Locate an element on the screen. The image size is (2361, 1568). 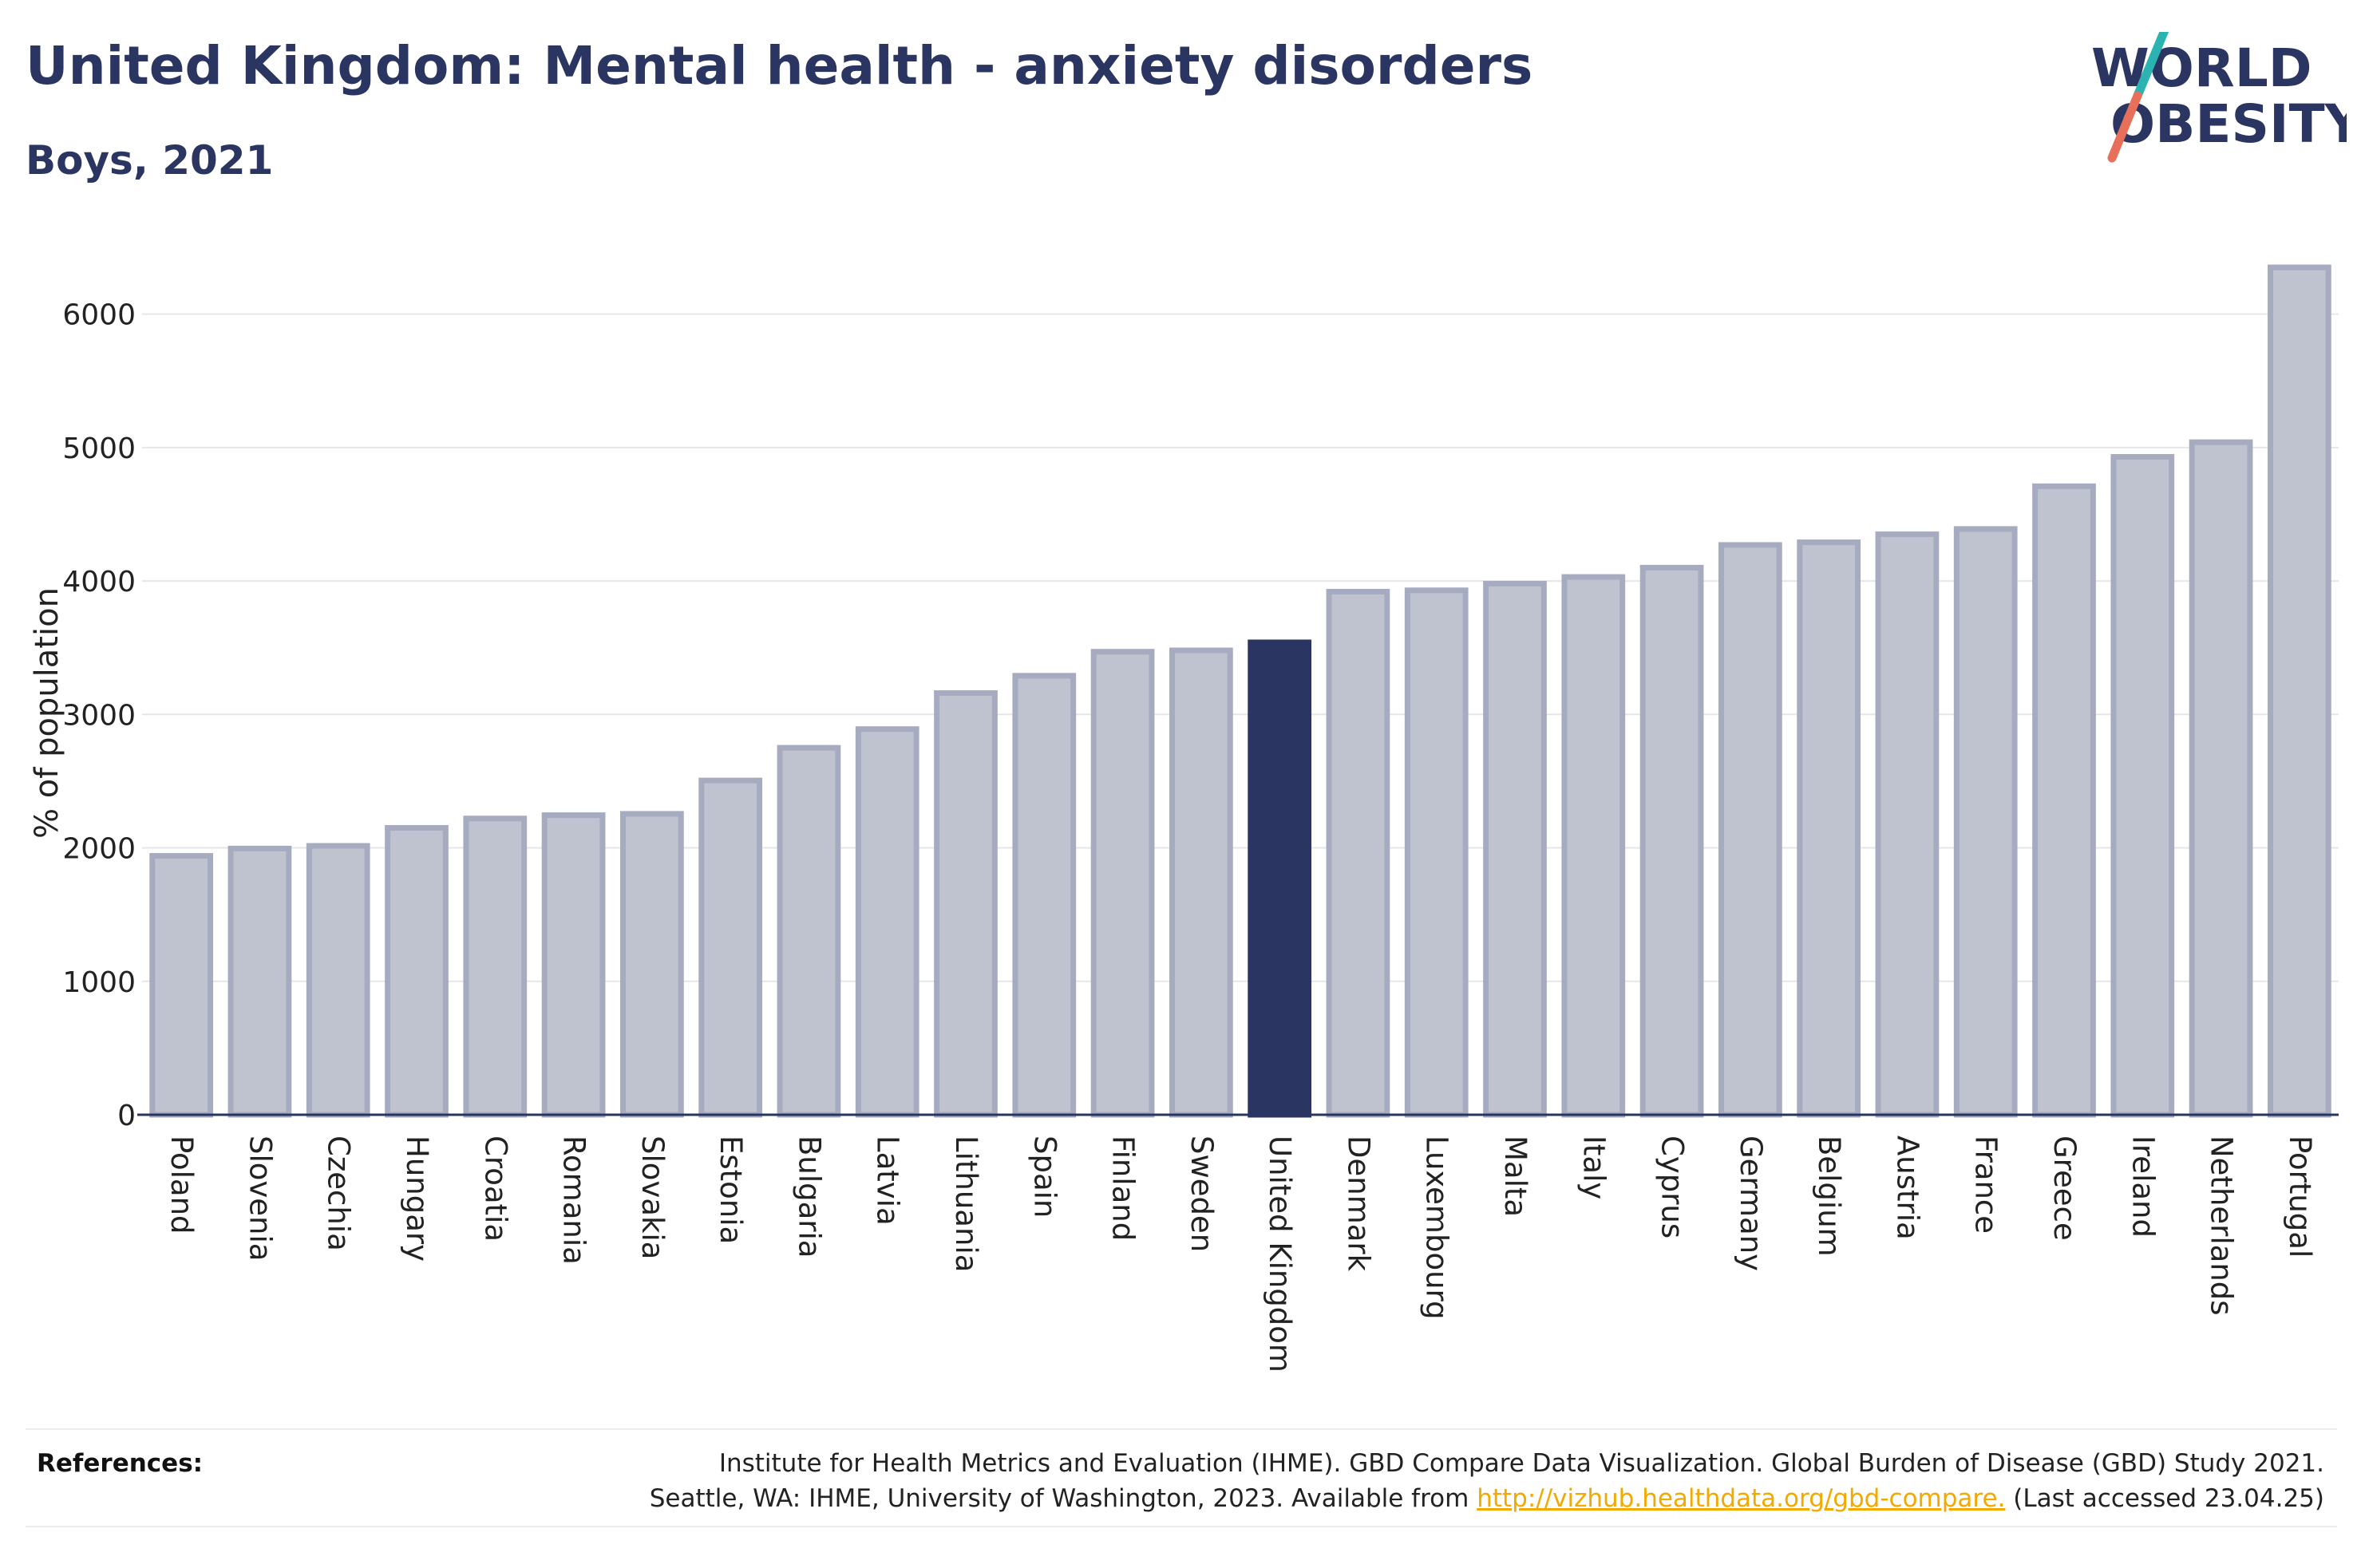
x-tick-label-austria: Austria is located at coordinates (1907, 1188).